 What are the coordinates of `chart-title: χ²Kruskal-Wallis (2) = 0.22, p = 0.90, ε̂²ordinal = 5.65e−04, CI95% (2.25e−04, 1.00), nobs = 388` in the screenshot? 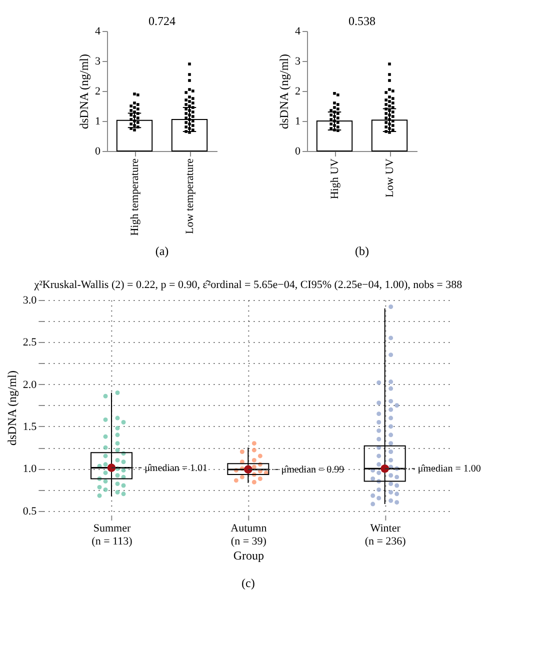 It's located at (248, 285).